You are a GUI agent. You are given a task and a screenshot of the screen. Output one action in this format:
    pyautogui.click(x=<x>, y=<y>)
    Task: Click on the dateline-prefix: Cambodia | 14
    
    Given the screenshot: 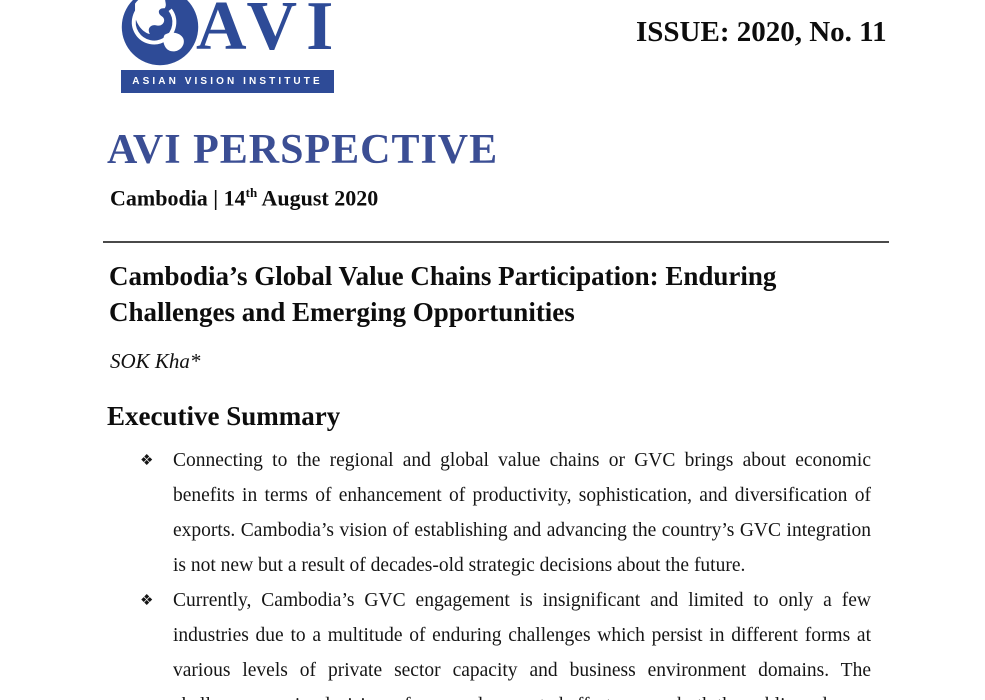 What is the action you would take?
    pyautogui.click(x=178, y=198)
    